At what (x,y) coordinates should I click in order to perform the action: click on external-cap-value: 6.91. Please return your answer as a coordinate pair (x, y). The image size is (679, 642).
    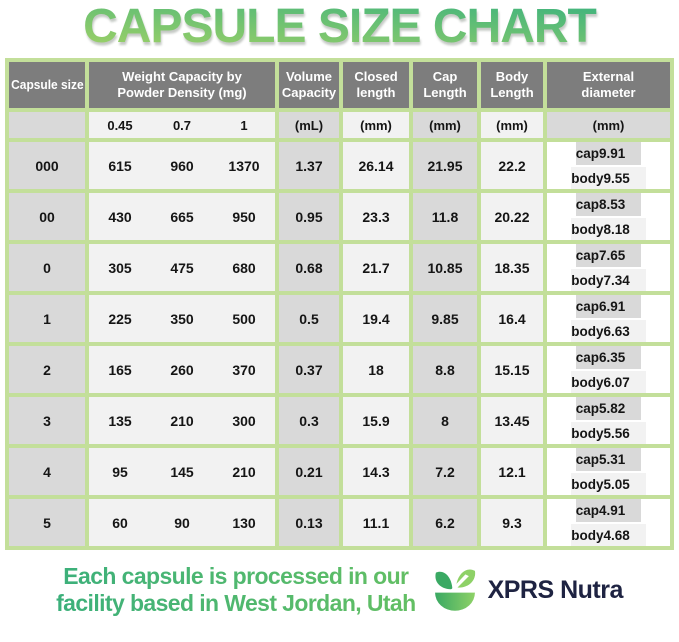
    Looking at the image, I should click on (612, 307).